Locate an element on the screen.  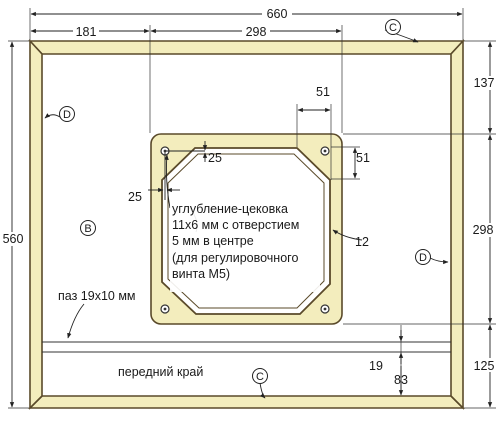
dim-25-vertical: 25 is located at coordinates (215, 158).